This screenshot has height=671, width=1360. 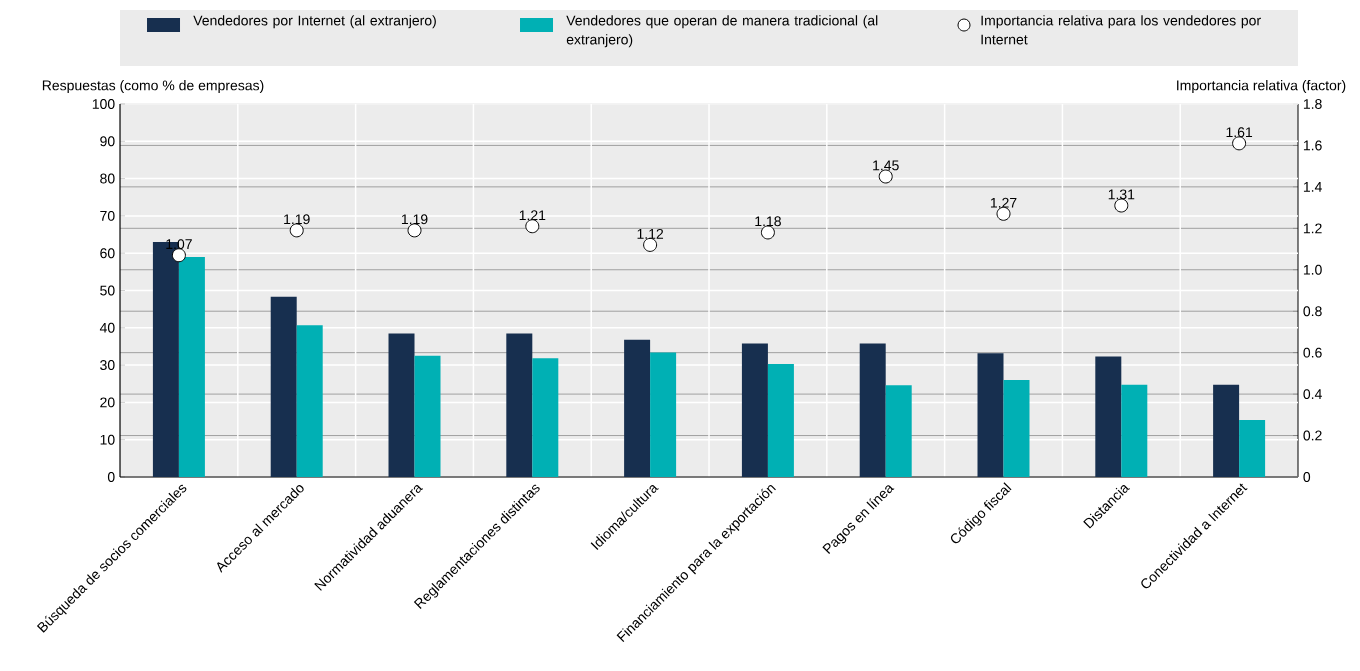 What do you see at coordinates (1121, 194) in the screenshot?
I see `data-label: 1.31` at bounding box center [1121, 194].